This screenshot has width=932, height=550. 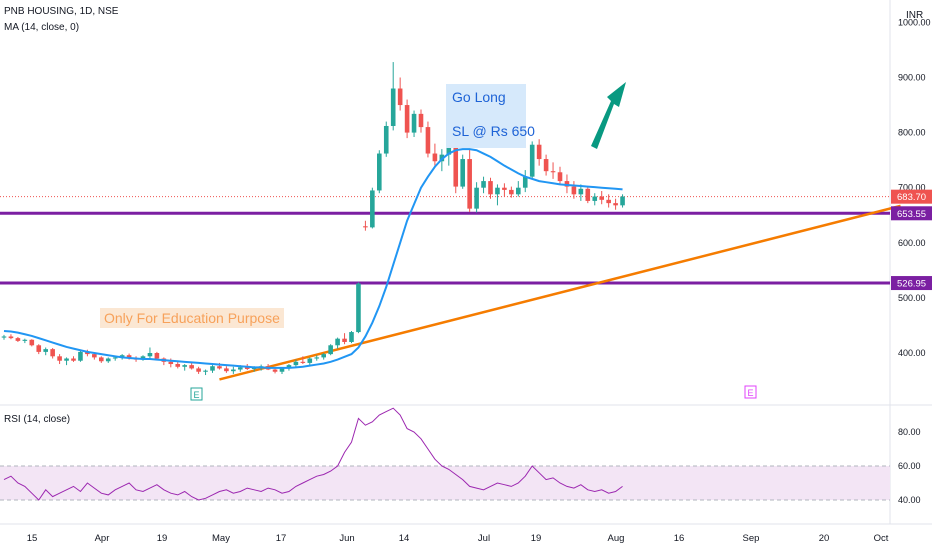 What do you see at coordinates (281, 538) in the screenshot?
I see `time-tick-label: 17` at bounding box center [281, 538].